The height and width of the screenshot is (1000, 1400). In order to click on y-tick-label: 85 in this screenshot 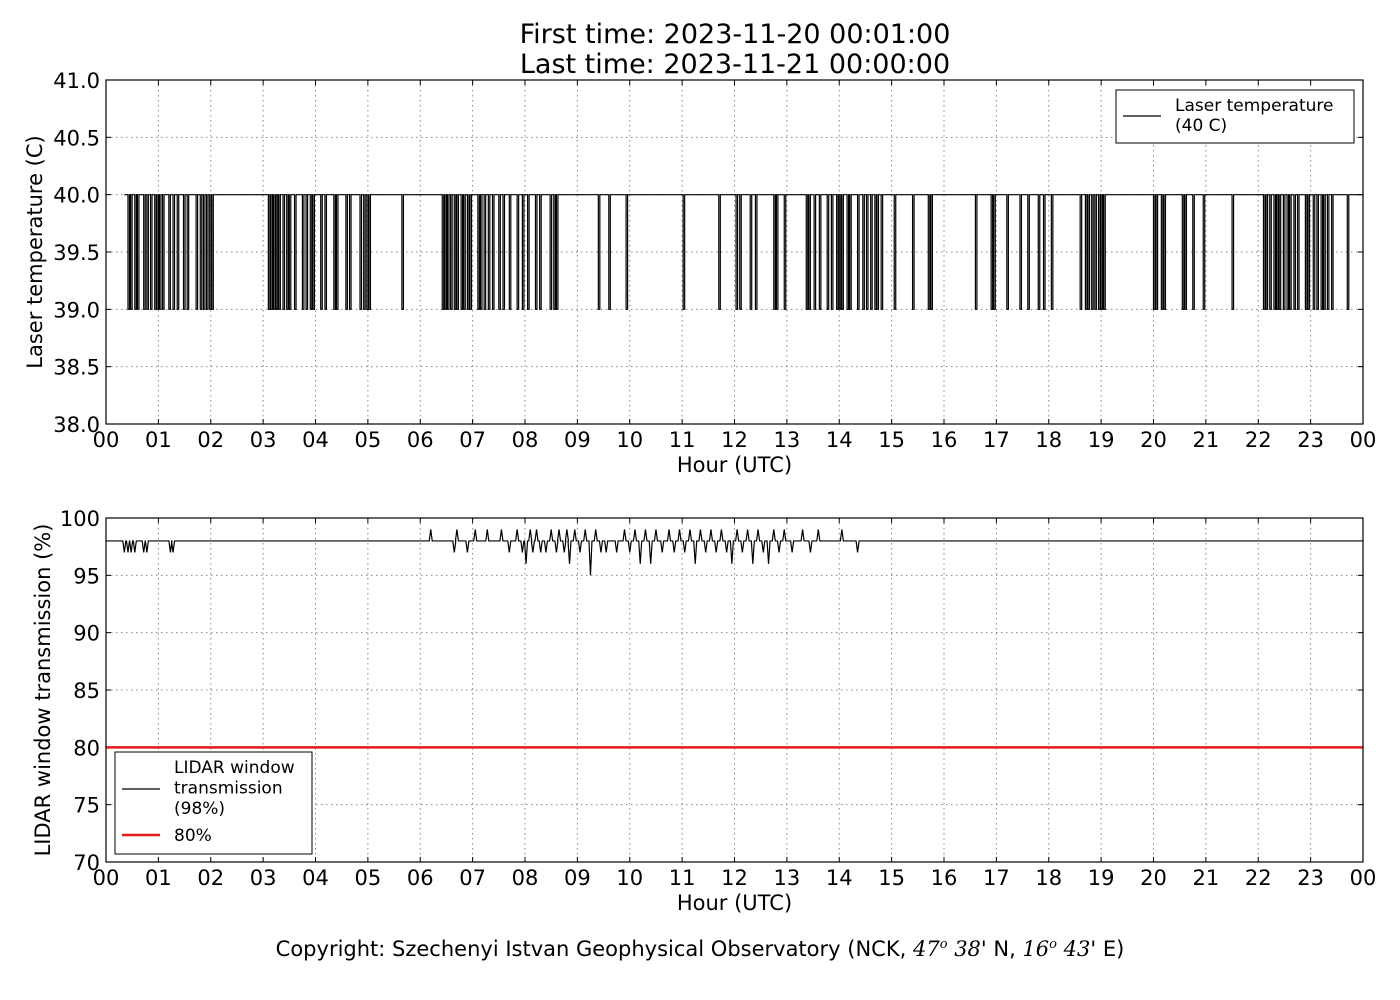, I will do `click(86, 691)`.